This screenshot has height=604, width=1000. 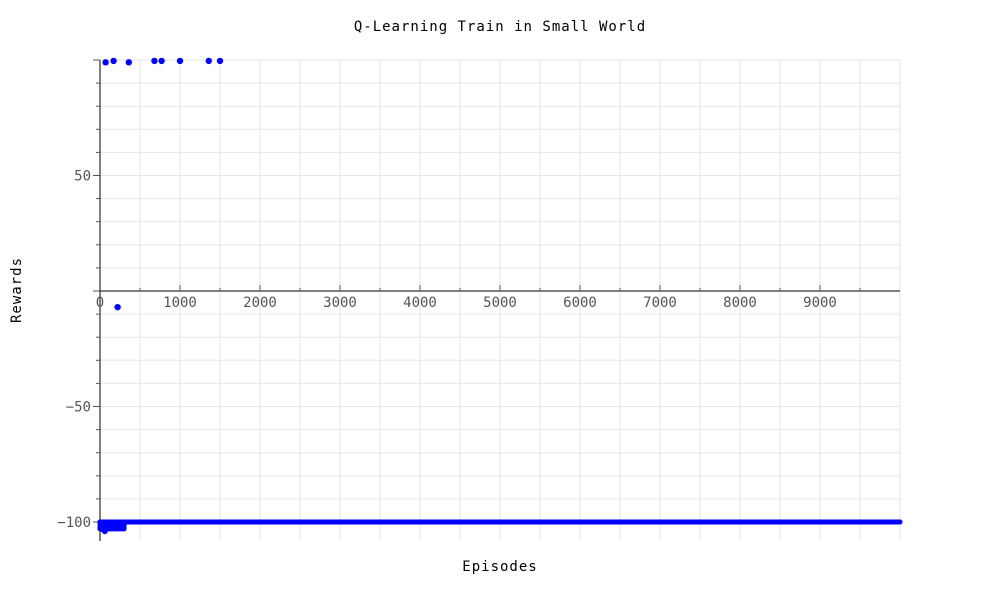 I want to click on y-axis-title: Rewards, so click(x=17, y=290).